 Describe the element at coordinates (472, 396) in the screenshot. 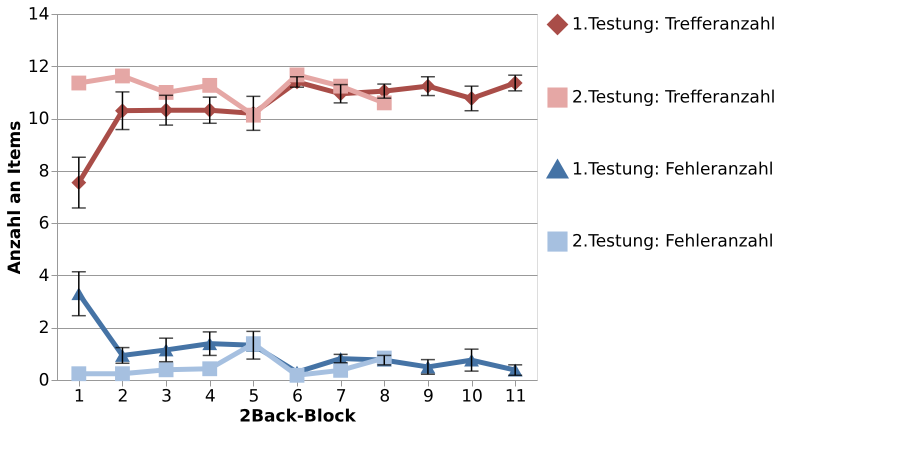

I see `x-tick-label: 10` at that location.